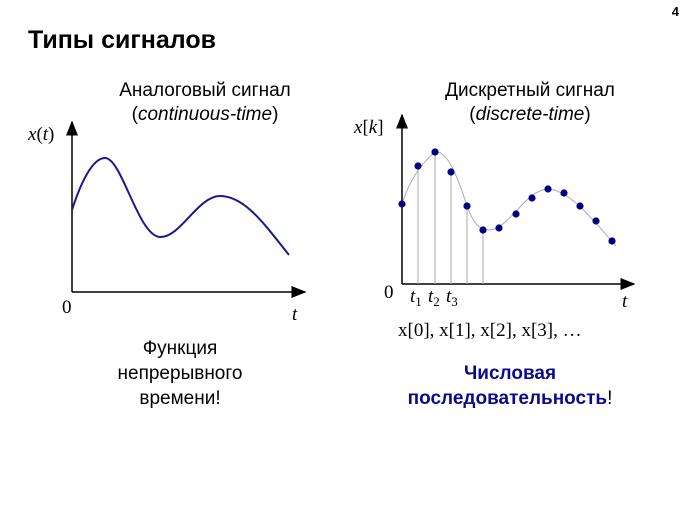  Describe the element at coordinates (205, 103) in the screenshot. I see `analog-heading: Аналоговый сигнал (continuous-time)` at that location.